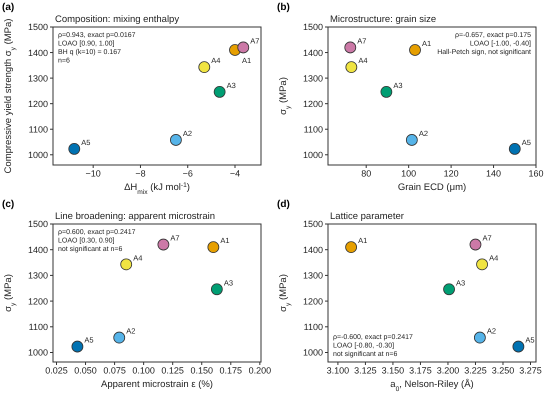  What do you see at coordinates (260, 370) in the screenshot?
I see `x-tick-label: 0.200` at bounding box center [260, 370].